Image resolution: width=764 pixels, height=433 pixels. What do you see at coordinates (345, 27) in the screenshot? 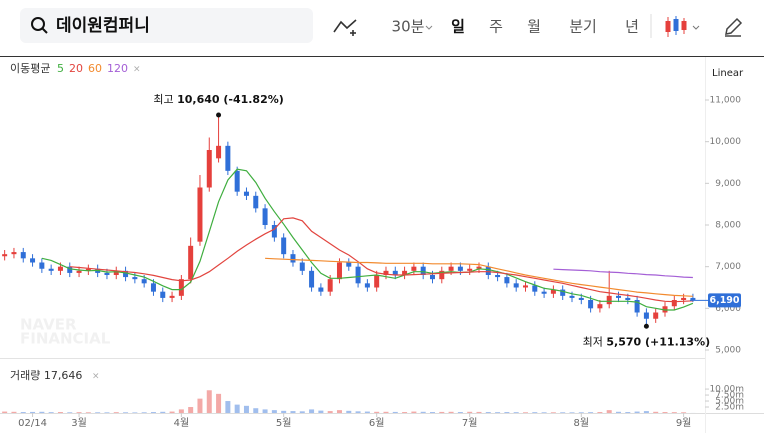
I see `draw-tool-icon` at bounding box center [345, 27].